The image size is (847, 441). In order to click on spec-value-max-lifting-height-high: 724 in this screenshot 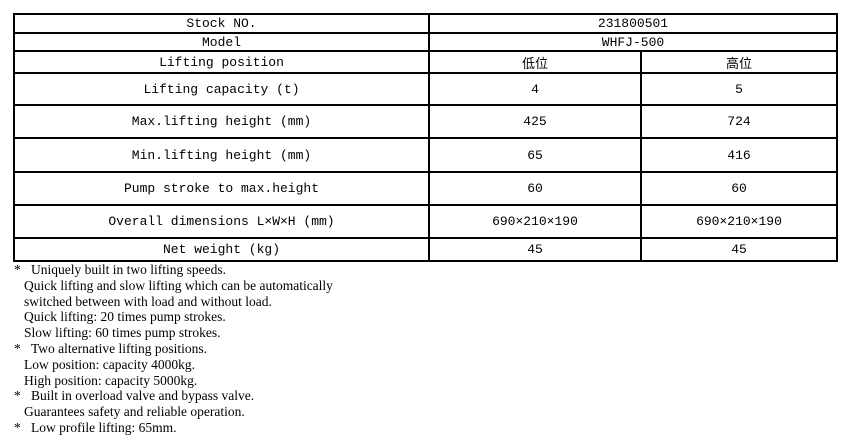, I will do `click(739, 121)`.